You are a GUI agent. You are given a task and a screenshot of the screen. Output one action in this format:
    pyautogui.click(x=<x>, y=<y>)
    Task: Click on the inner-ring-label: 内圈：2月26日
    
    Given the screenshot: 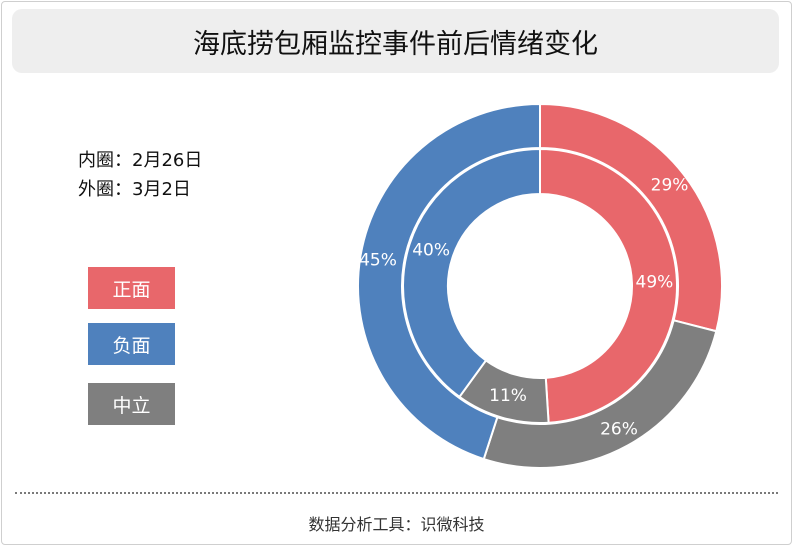 What is the action you would take?
    pyautogui.click(x=140, y=160)
    